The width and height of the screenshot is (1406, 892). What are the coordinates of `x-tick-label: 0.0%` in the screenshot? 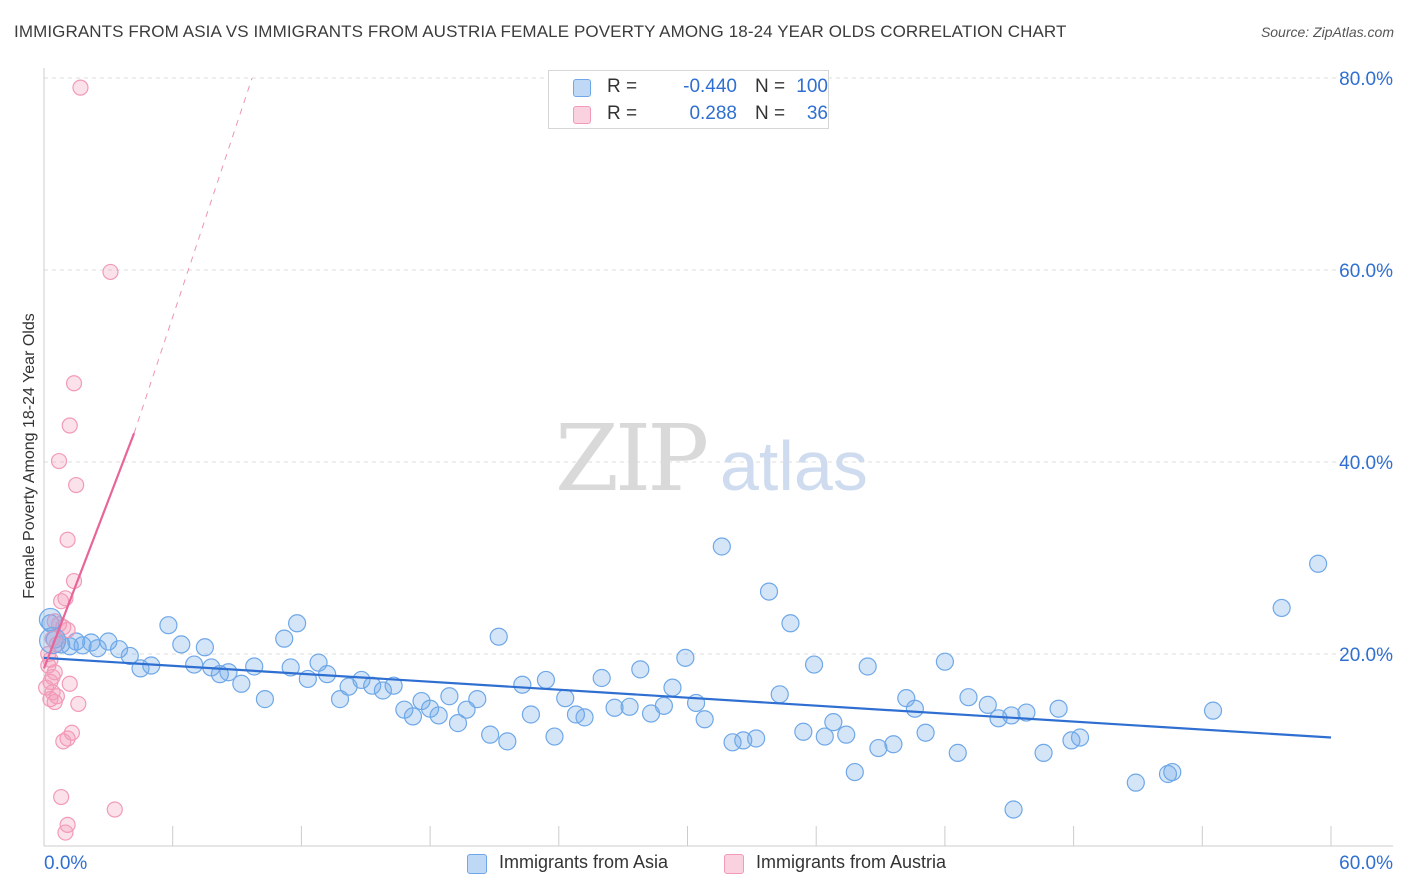 It's located at (65, 863).